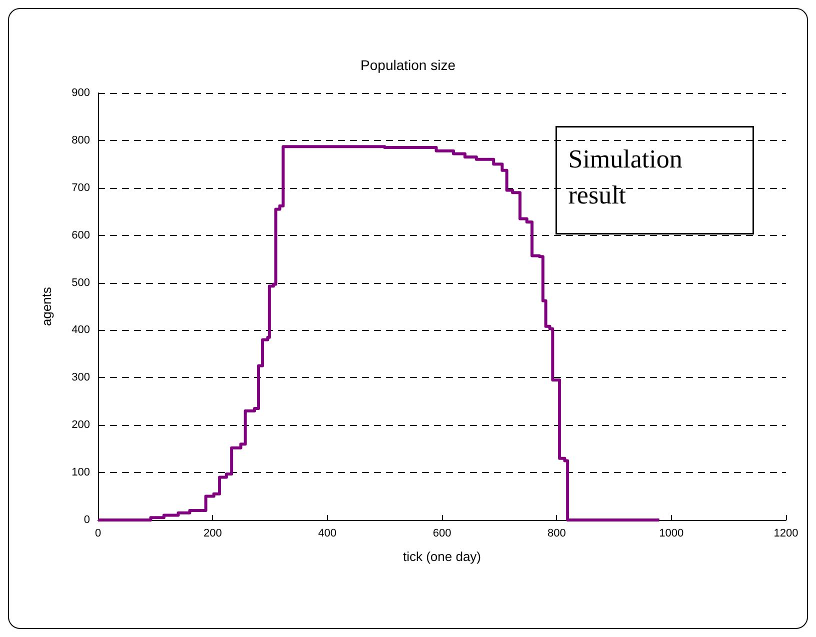 The height and width of the screenshot is (637, 816). What do you see at coordinates (81, 330) in the screenshot?
I see `y-tick-label: 400` at bounding box center [81, 330].